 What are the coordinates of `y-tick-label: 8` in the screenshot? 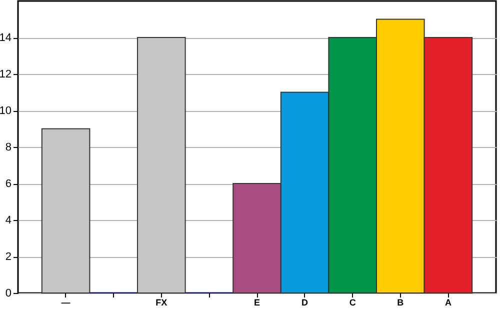 It's located at (8, 148).